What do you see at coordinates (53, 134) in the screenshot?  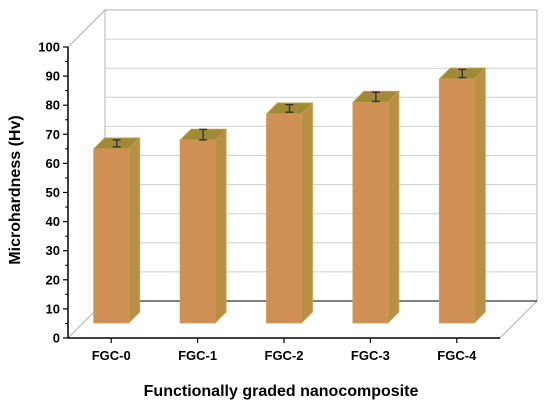 I see `y-tick-label: 70` at bounding box center [53, 134].